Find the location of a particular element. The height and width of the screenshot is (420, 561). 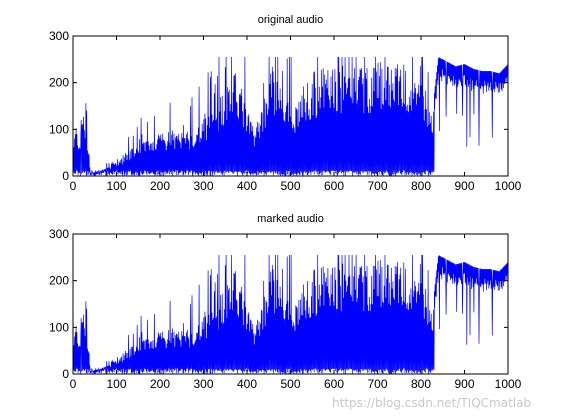

watermark: https://blog.csdn.net/TIQCmatlab is located at coordinates (432, 403).